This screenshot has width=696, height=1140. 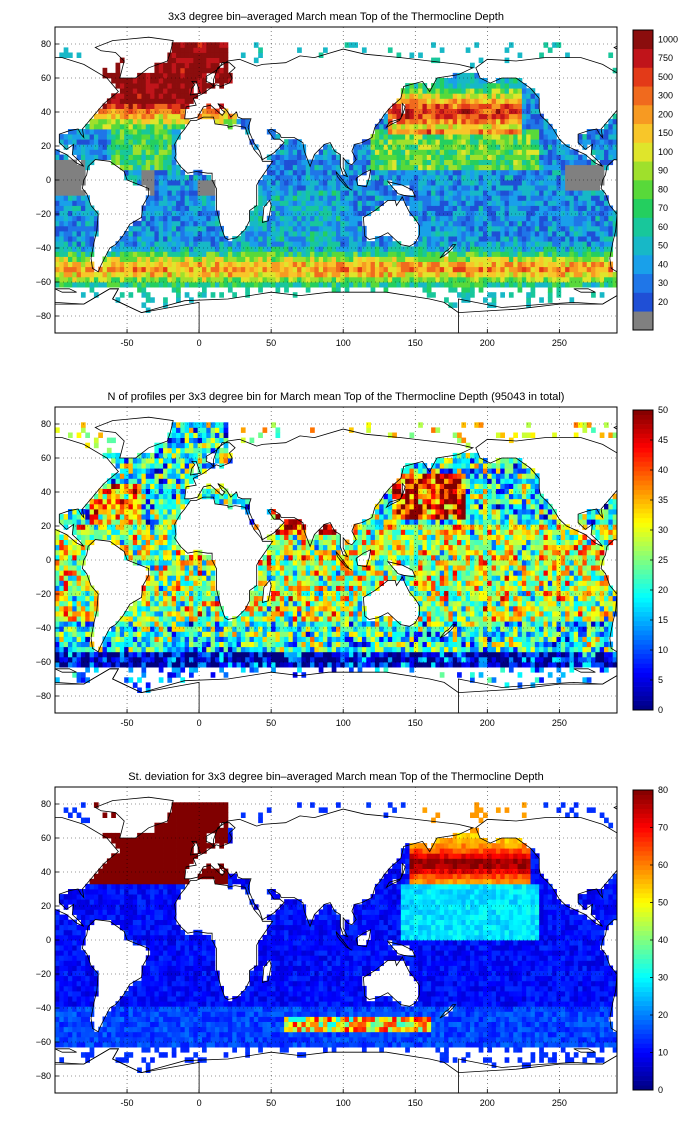 What do you see at coordinates (665, 152) in the screenshot?
I see `colorbar-label: 100` at bounding box center [665, 152].